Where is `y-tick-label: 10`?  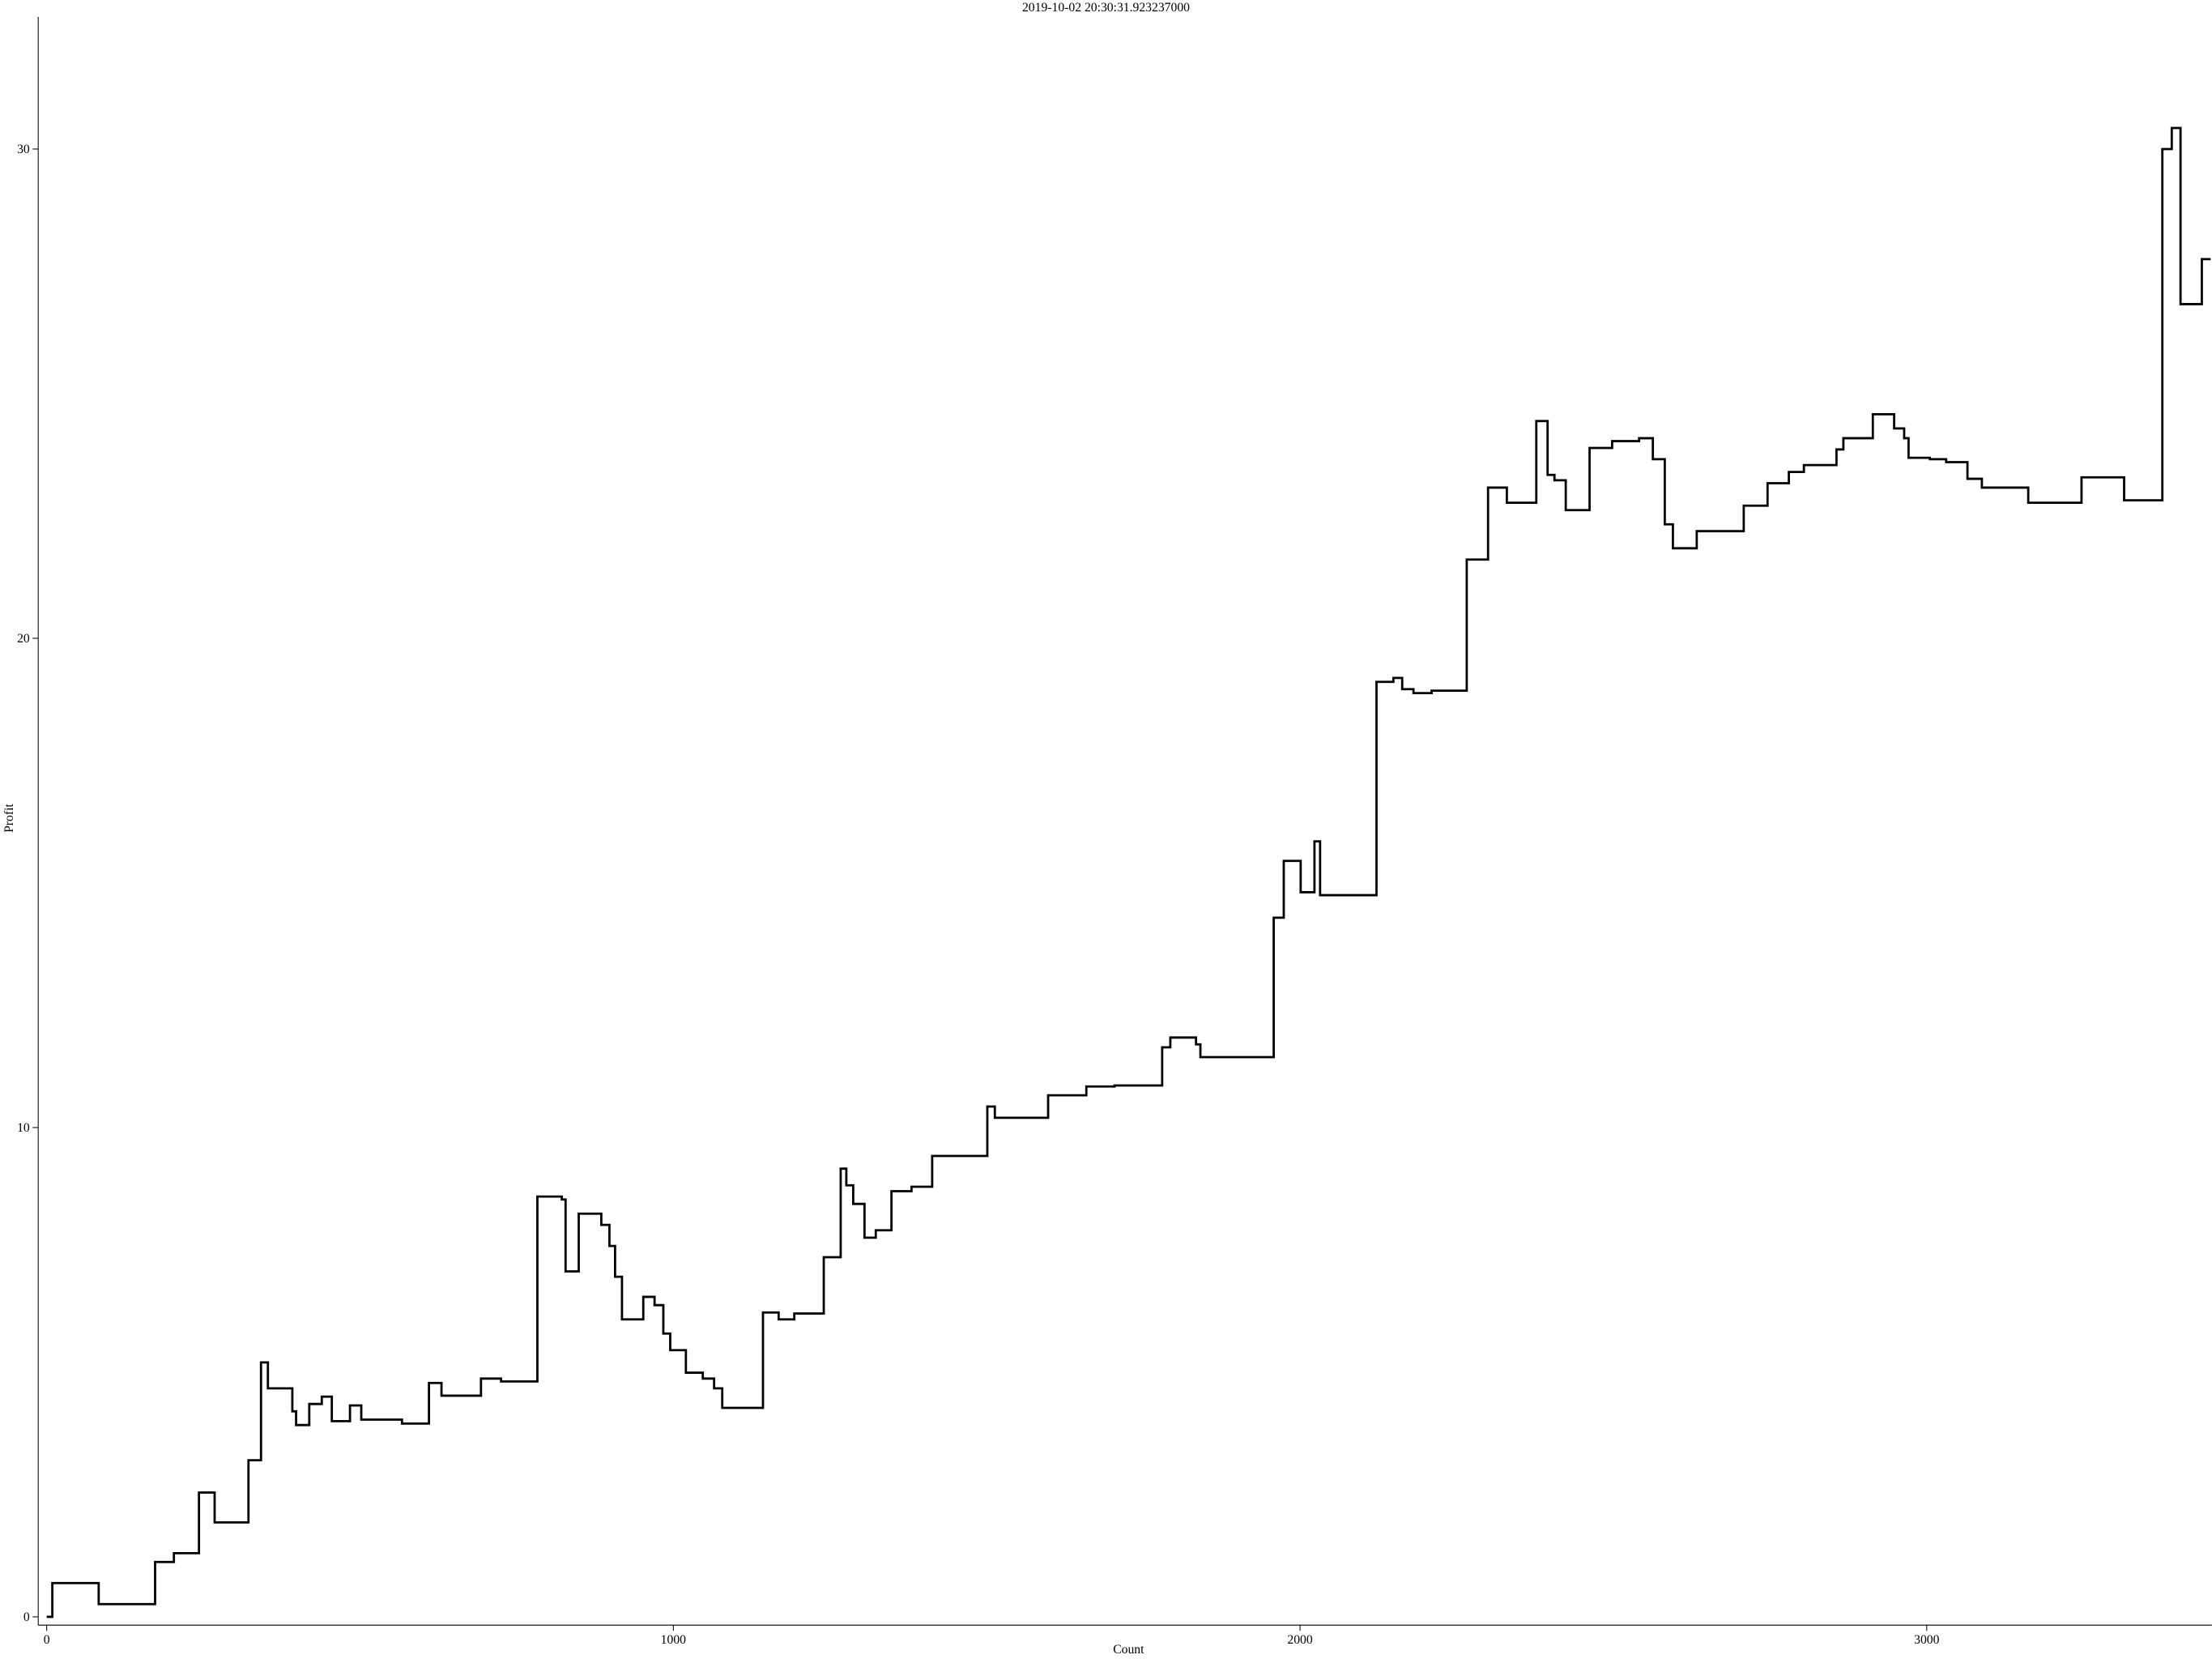
y-tick-label: 10 is located at coordinates (23, 1128).